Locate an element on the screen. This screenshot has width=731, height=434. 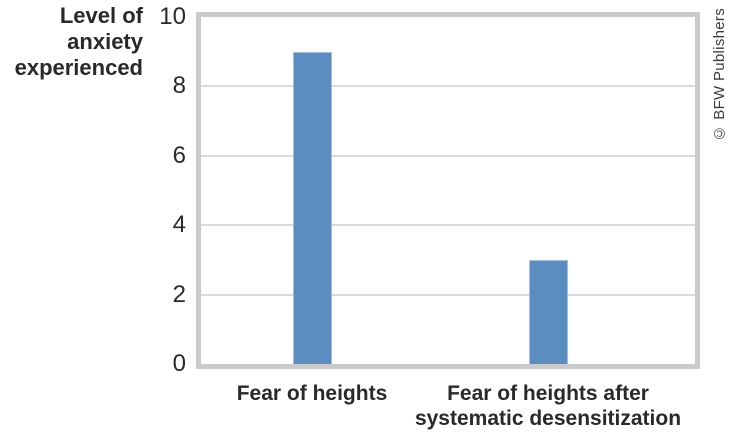
y-tick-8: 8 is located at coordinates (179, 86).